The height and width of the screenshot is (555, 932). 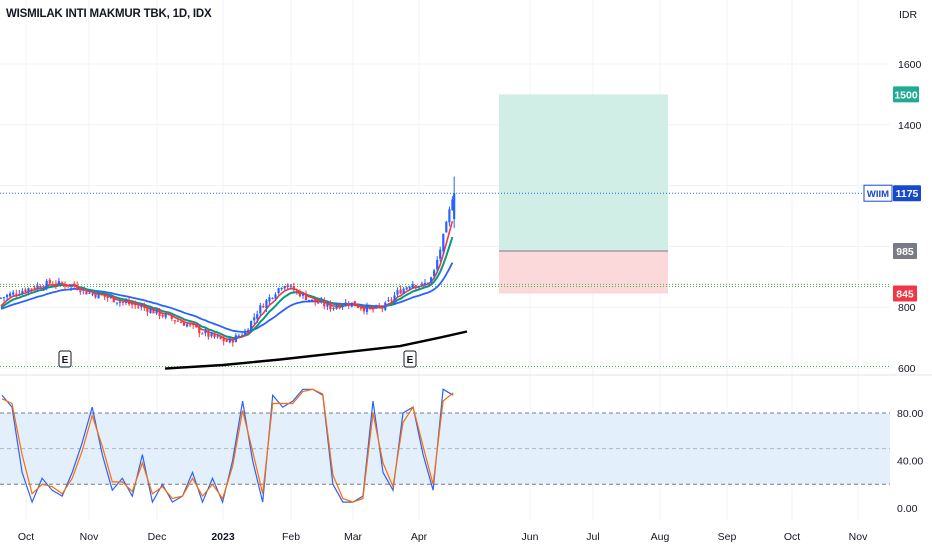 I want to click on last-price-badge, so click(x=907, y=193).